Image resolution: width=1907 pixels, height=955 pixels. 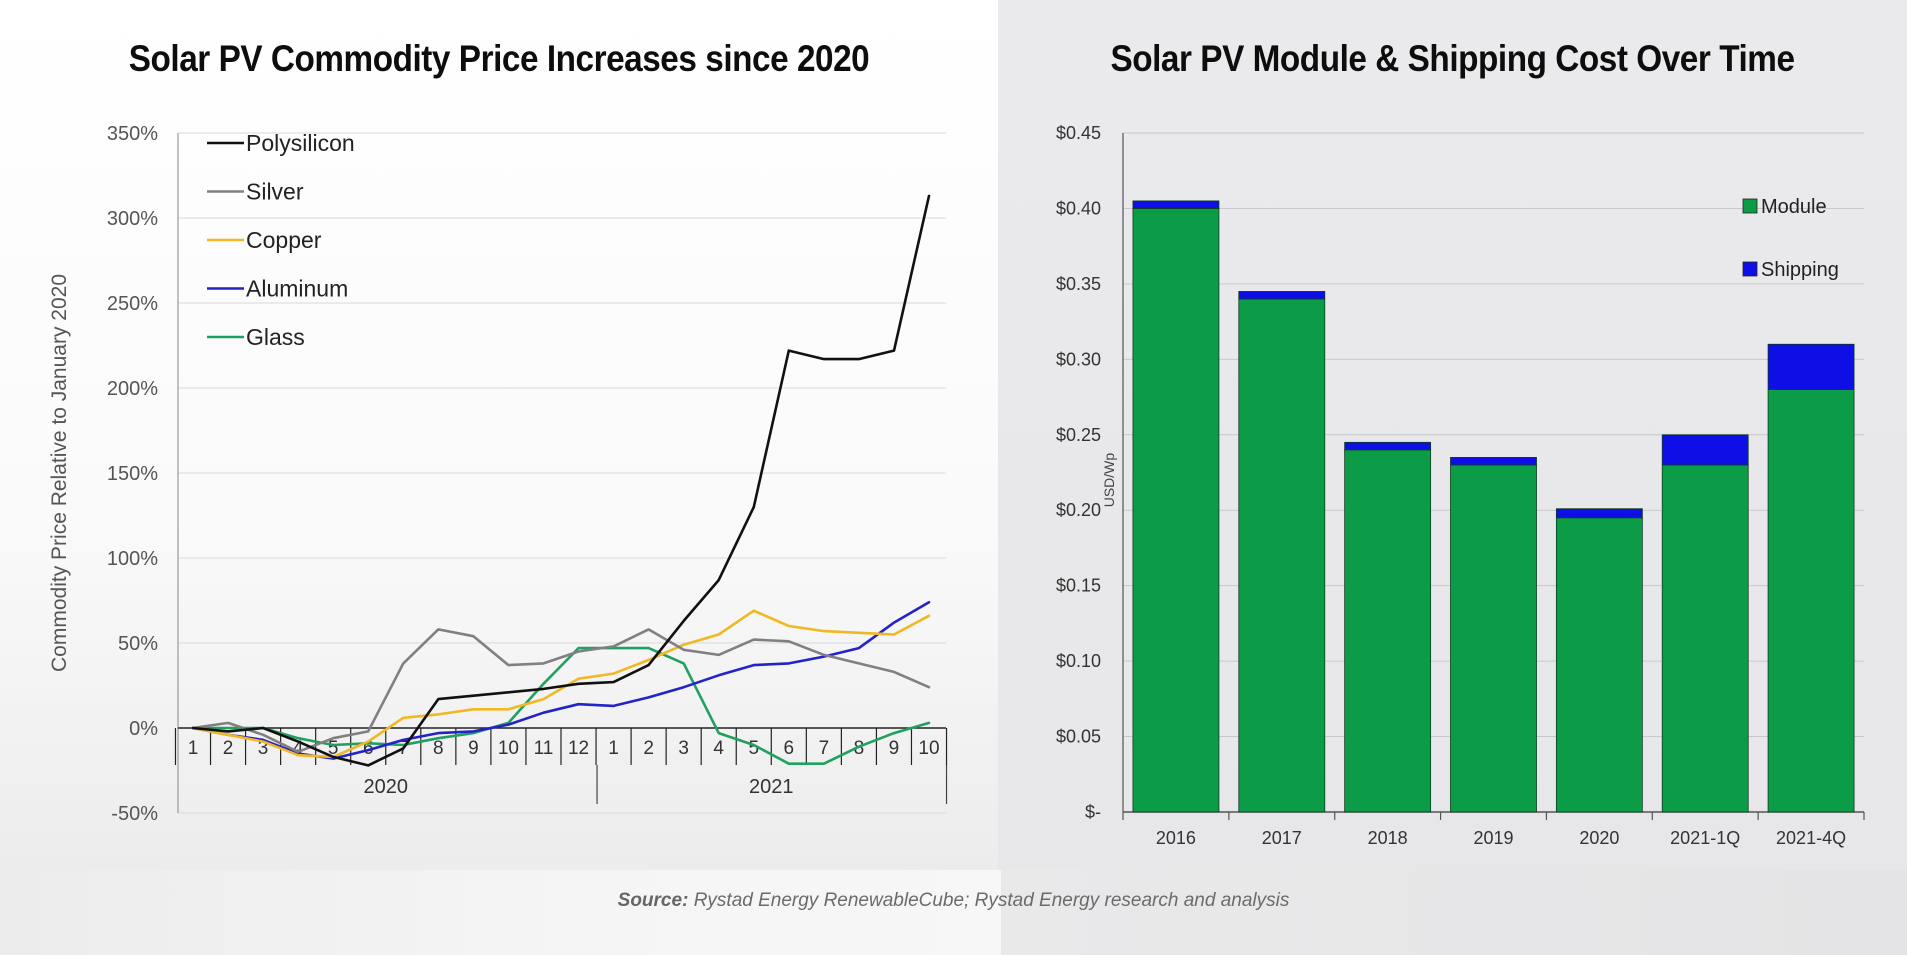 I want to click on y-tick-label: 50%, so click(x=138, y=644).